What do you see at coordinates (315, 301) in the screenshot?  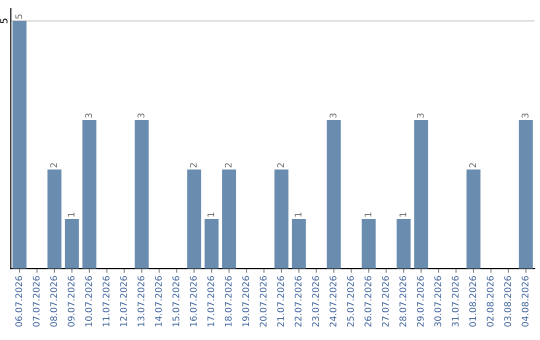 I see `x-tick-label: 23.07.2026` at bounding box center [315, 301].